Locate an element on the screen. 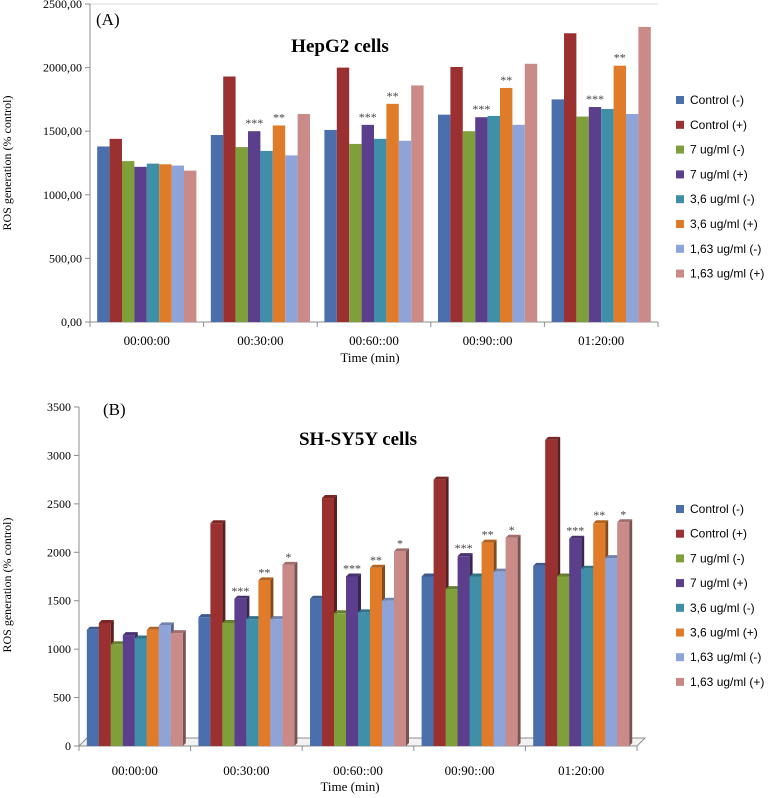 The height and width of the screenshot is (798, 777). panel-a-title: HepG2 cells is located at coordinates (340, 46).